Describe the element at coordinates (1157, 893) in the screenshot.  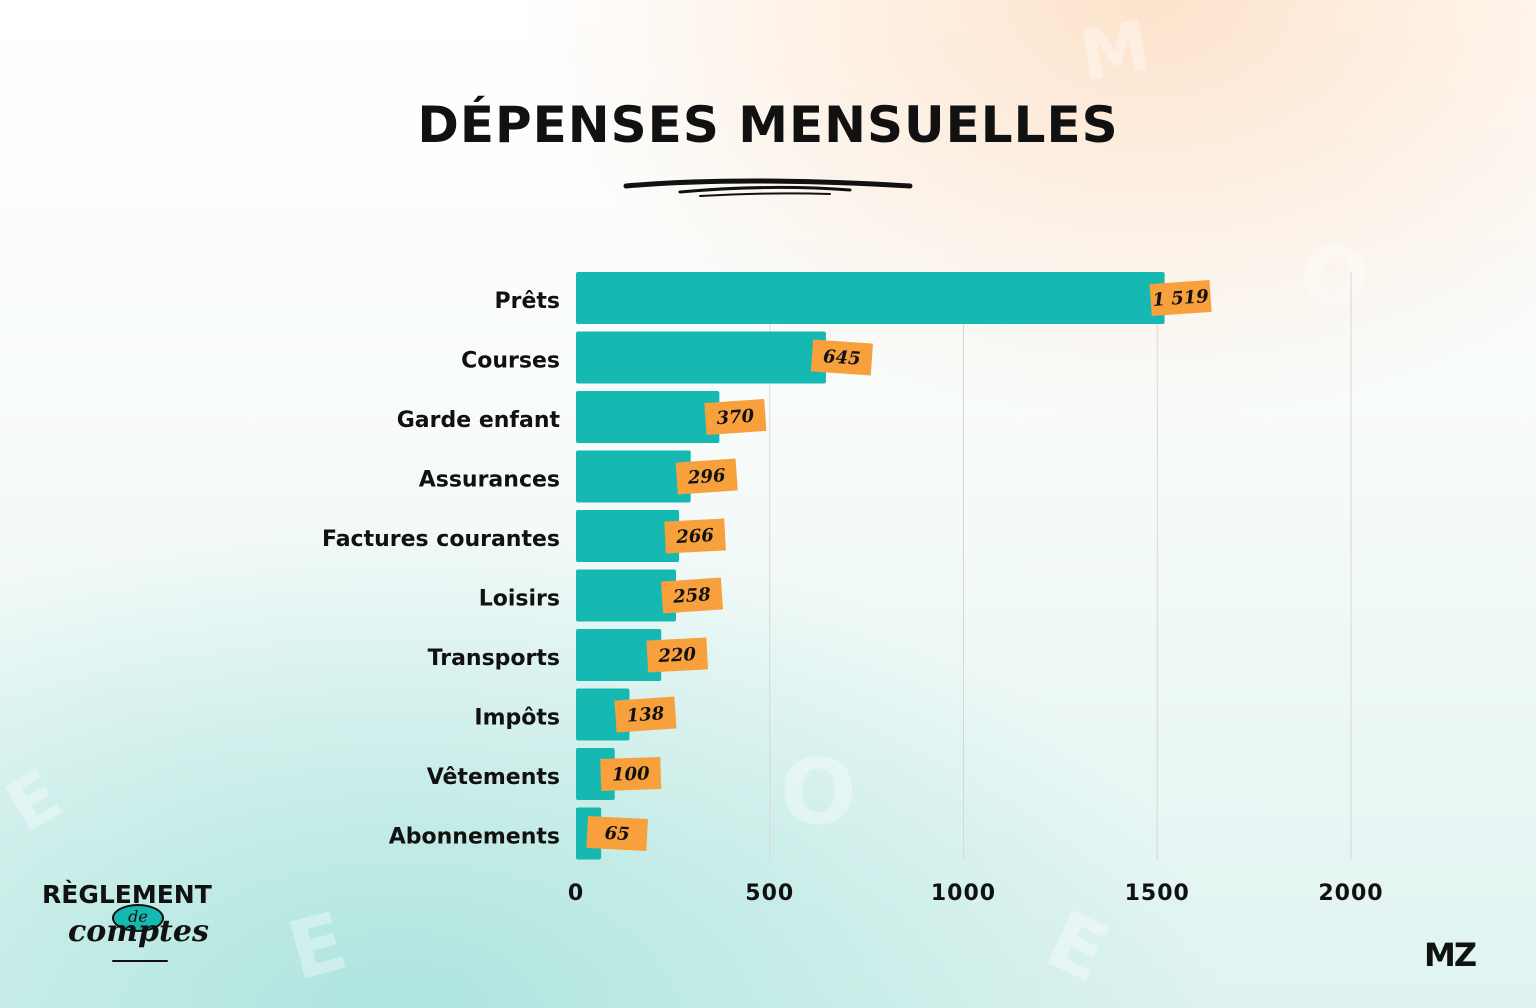
I see `x-tick-label: 1500` at that location.